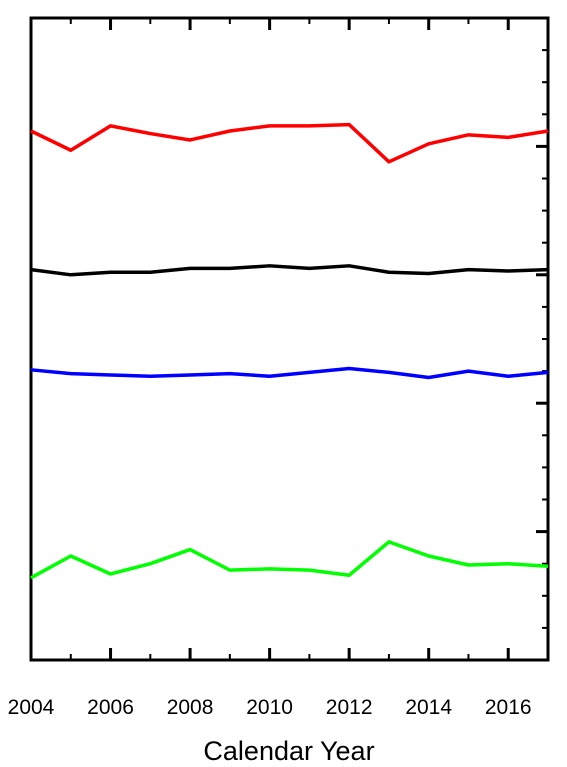 Image resolution: width=567 pixels, height=767 pixels. Describe the element at coordinates (269, 707) in the screenshot. I see `x-tick-label: 2010` at that location.